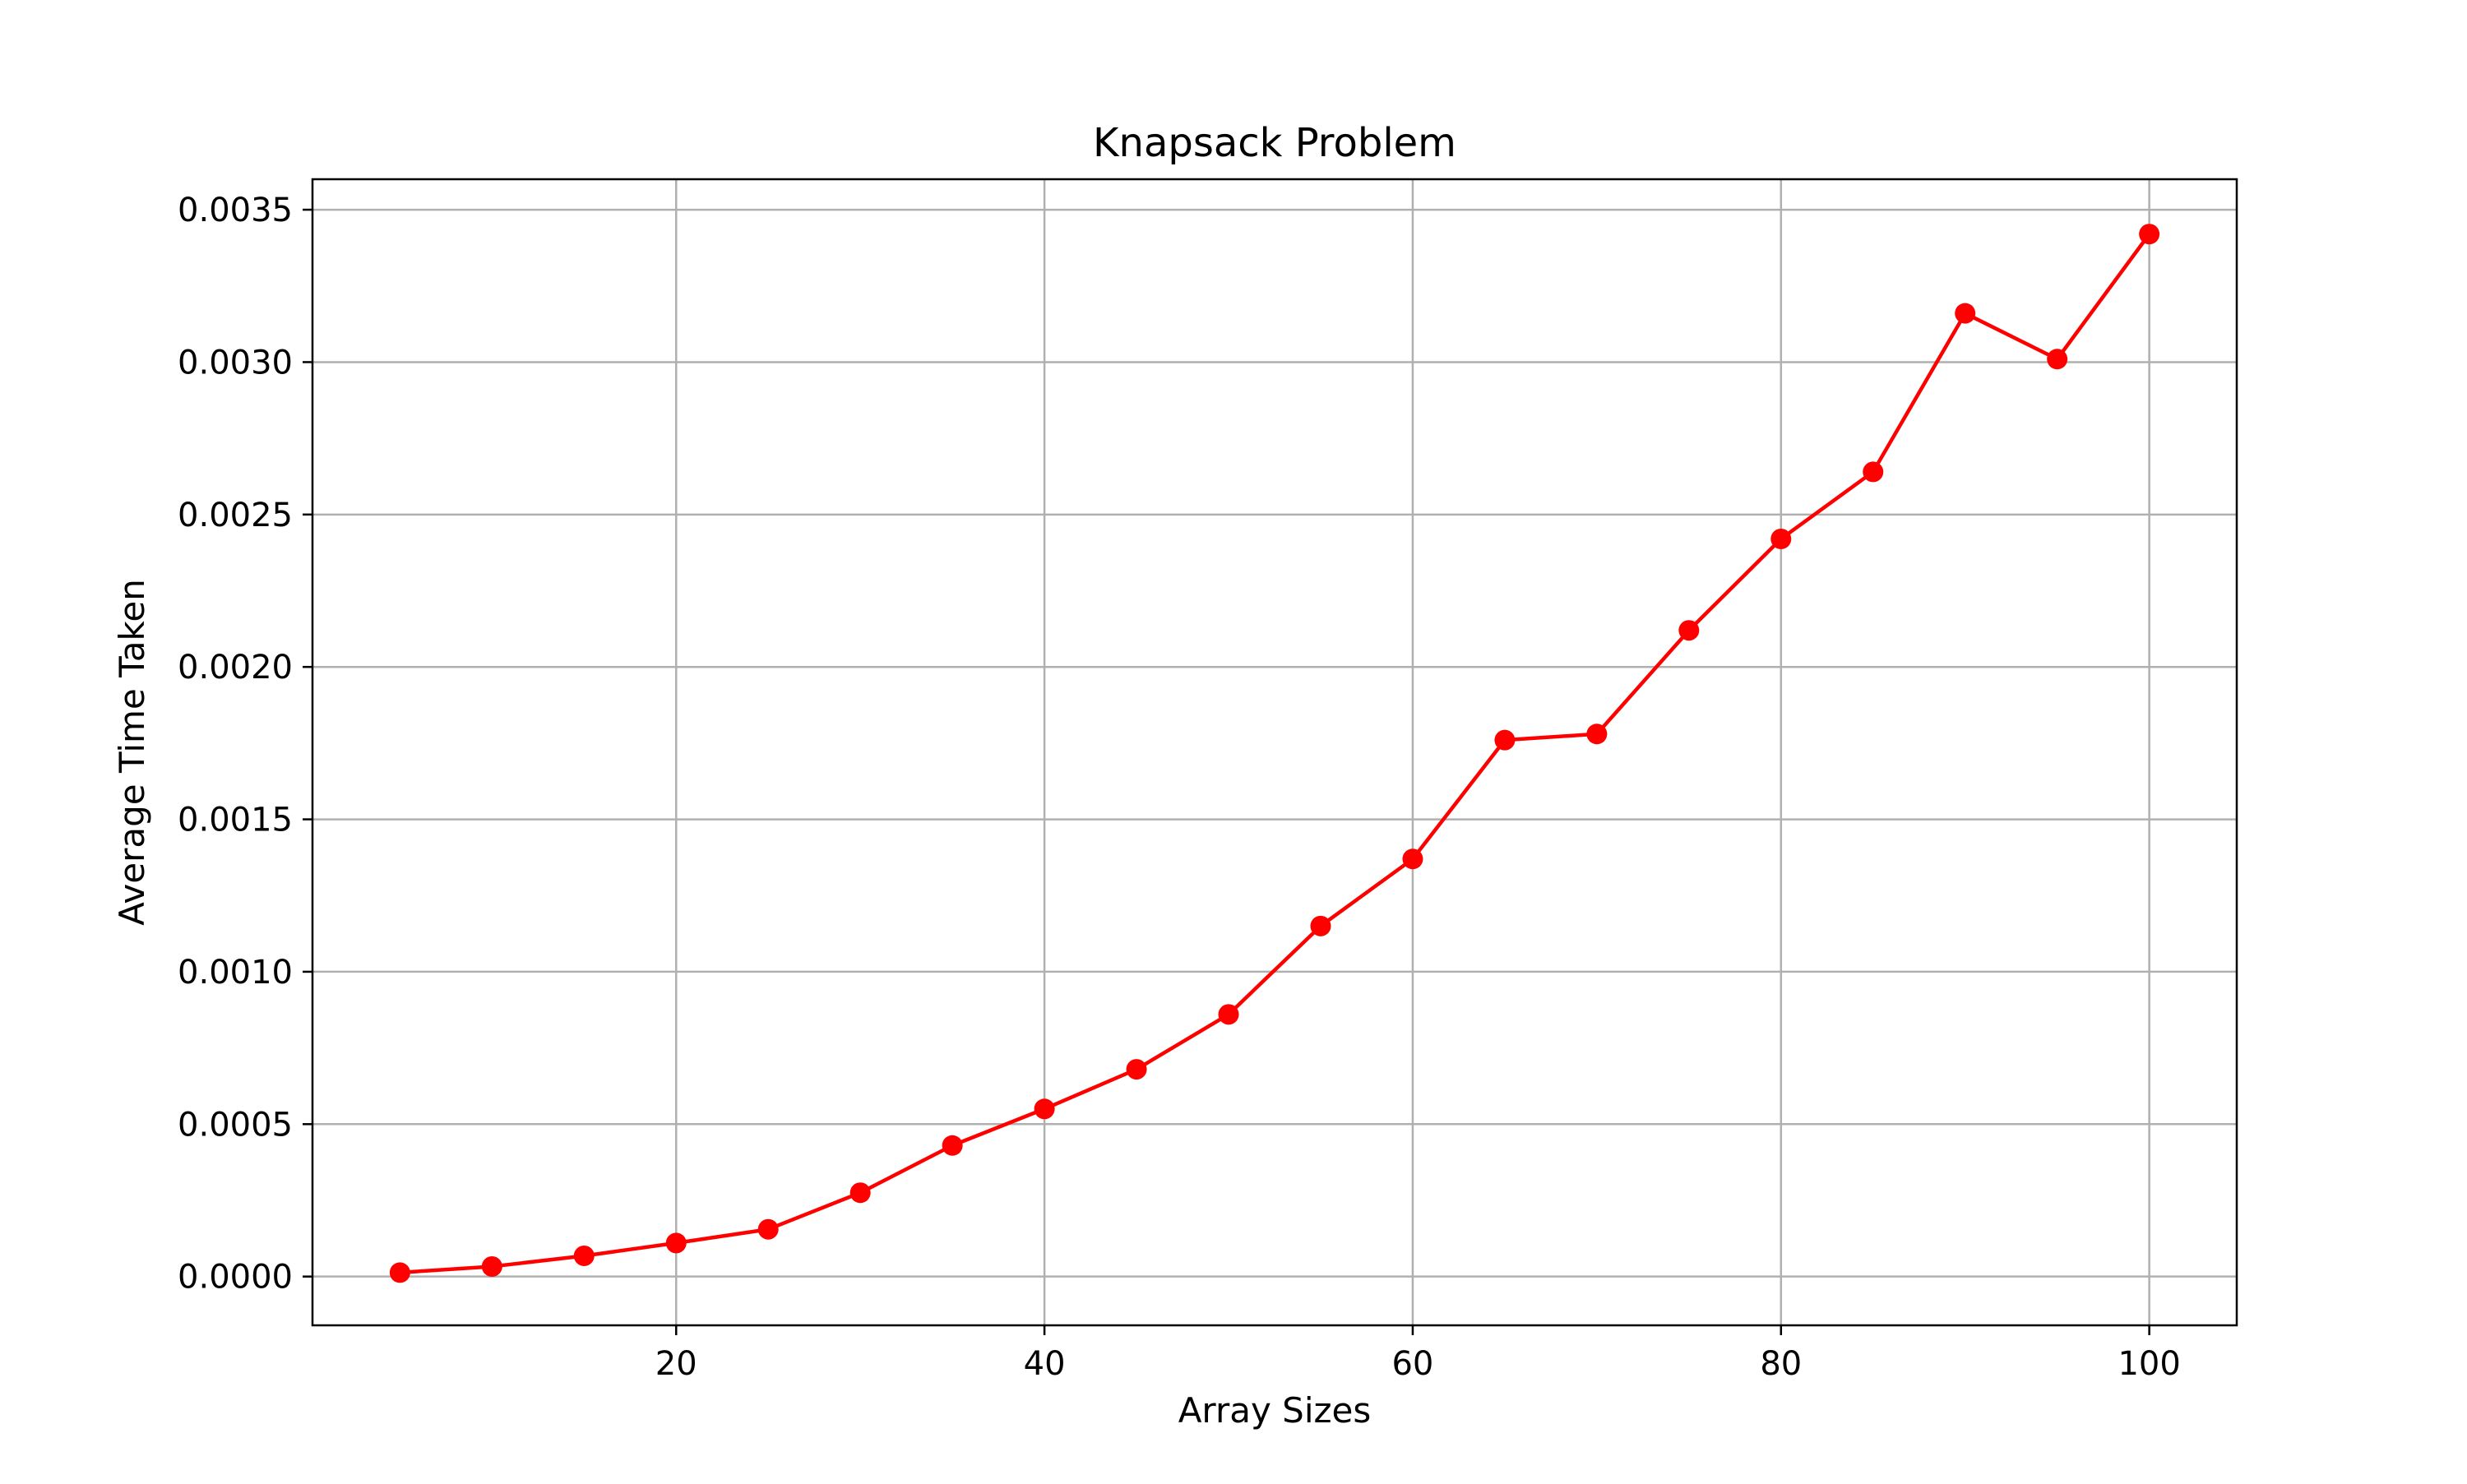 The image size is (2467, 1484). What do you see at coordinates (1274, 143) in the screenshot?
I see `chart-title: Knapsack Problem` at bounding box center [1274, 143].